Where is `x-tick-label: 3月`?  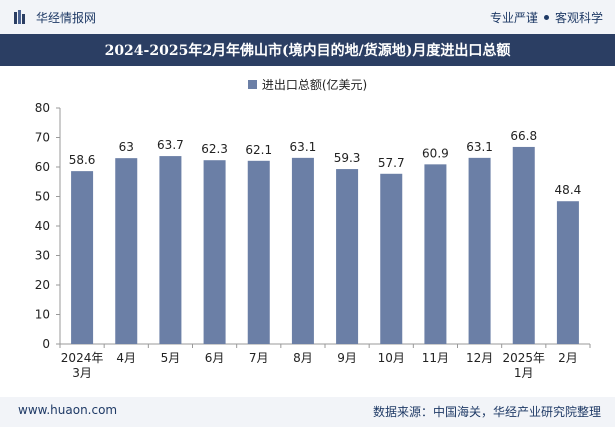 x-tick-label: 3月 is located at coordinates (82, 373).